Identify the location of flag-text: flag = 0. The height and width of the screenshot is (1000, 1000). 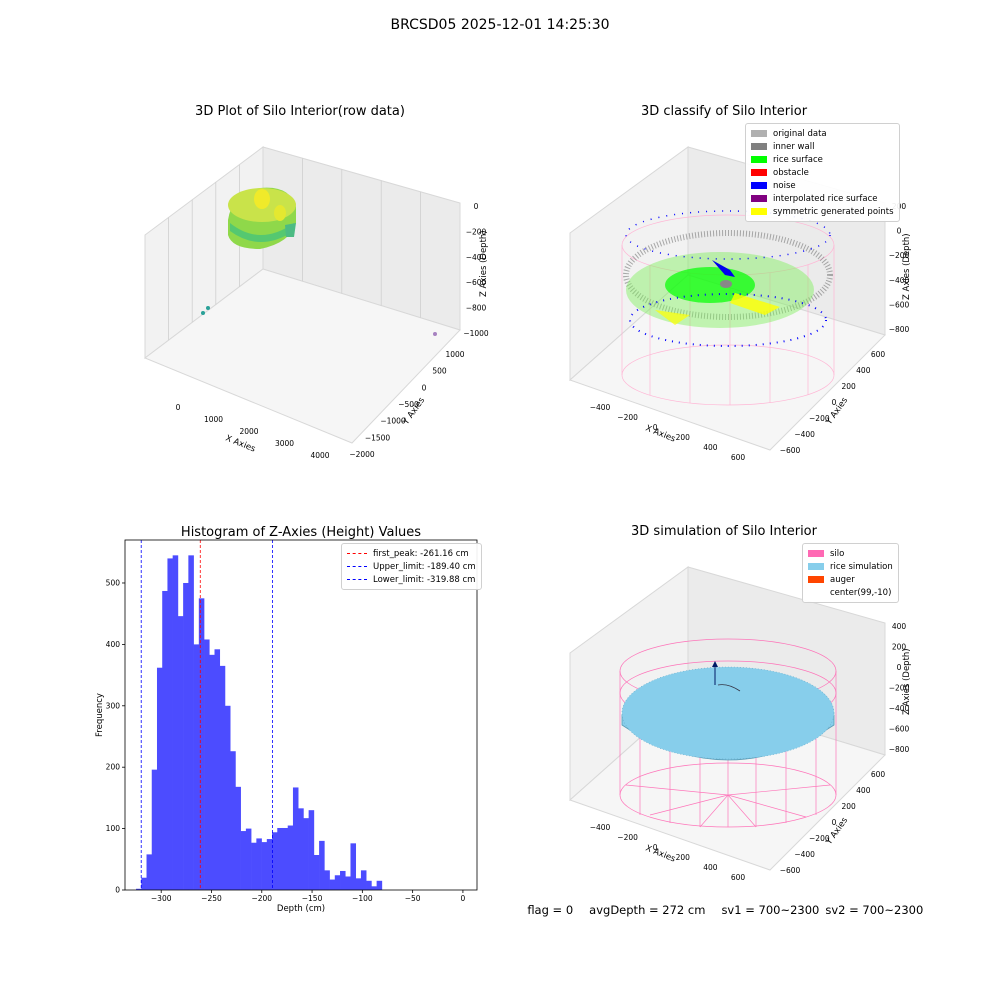
(550, 910).